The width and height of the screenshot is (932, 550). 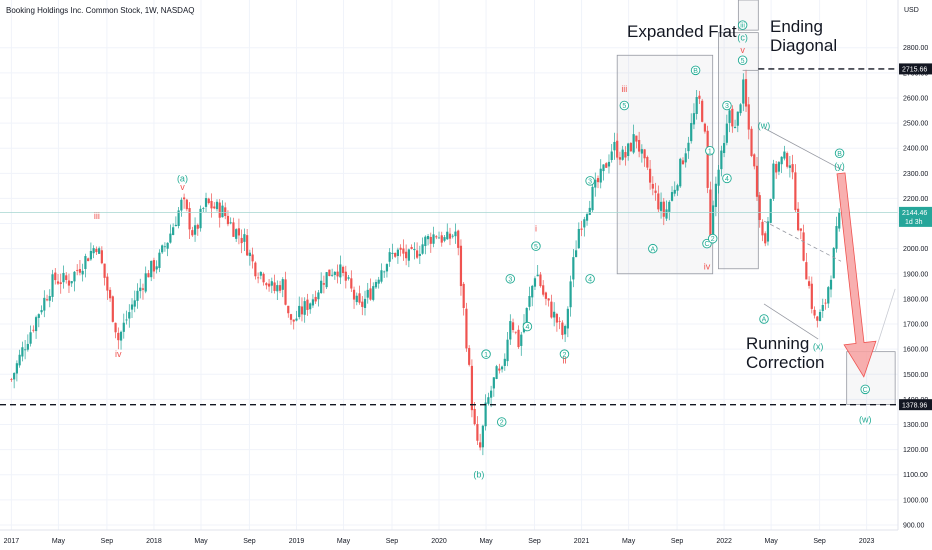 What do you see at coordinates (297, 541) in the screenshot?
I see `x-tick-label: 2019` at bounding box center [297, 541].